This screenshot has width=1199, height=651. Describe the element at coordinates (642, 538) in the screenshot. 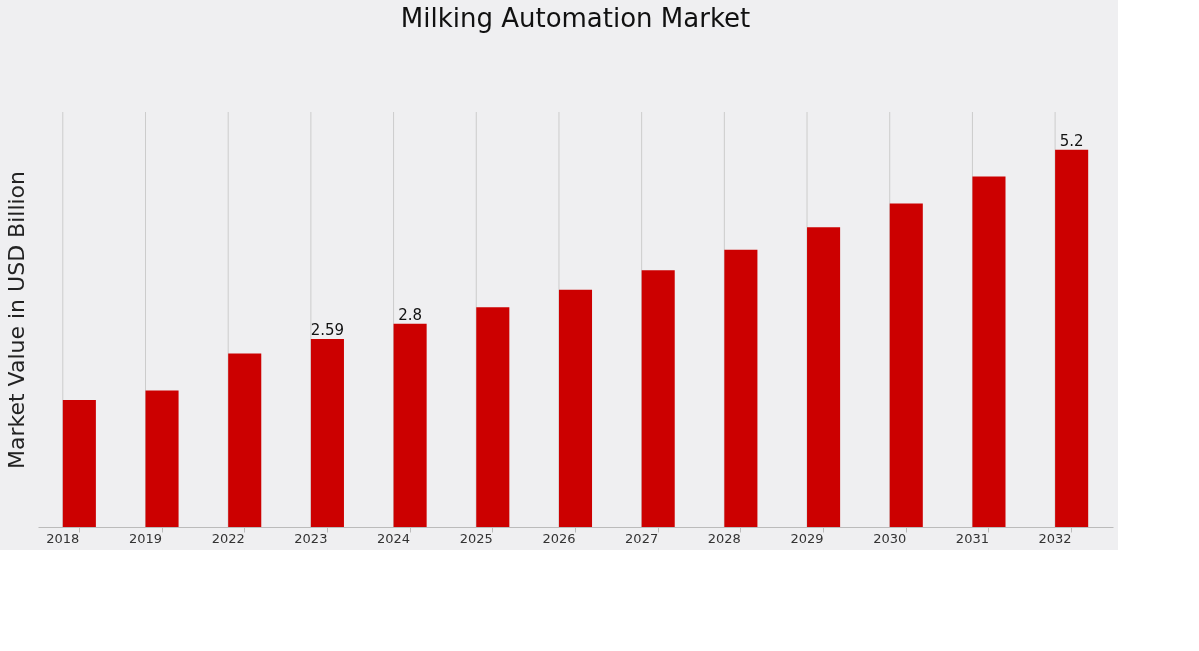

I see `x-tick-label: 2027` at that location.